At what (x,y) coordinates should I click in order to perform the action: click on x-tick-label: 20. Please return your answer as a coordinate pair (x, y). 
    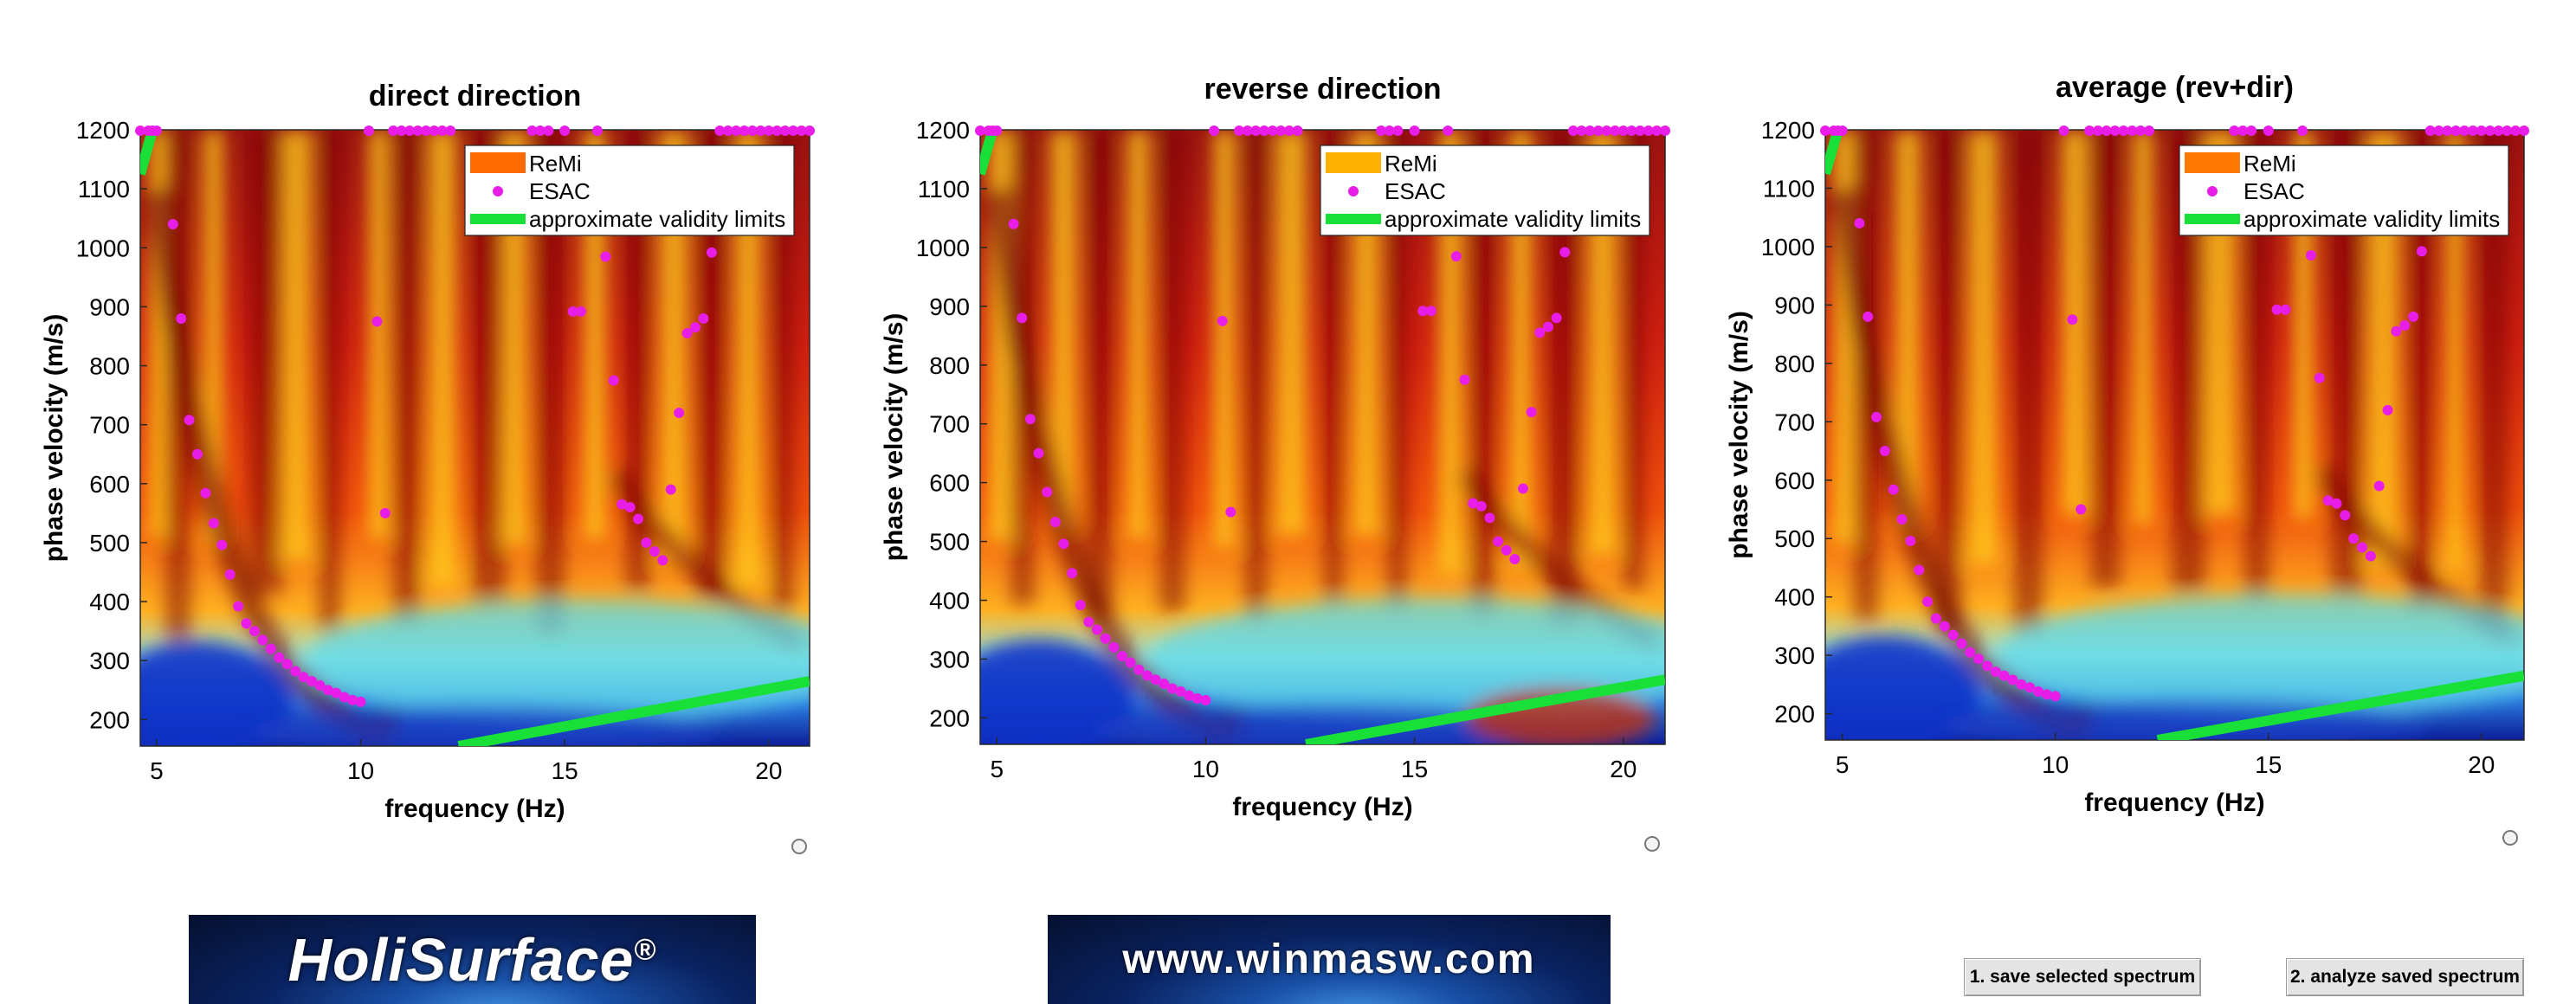
    Looking at the image, I should click on (2481, 764).